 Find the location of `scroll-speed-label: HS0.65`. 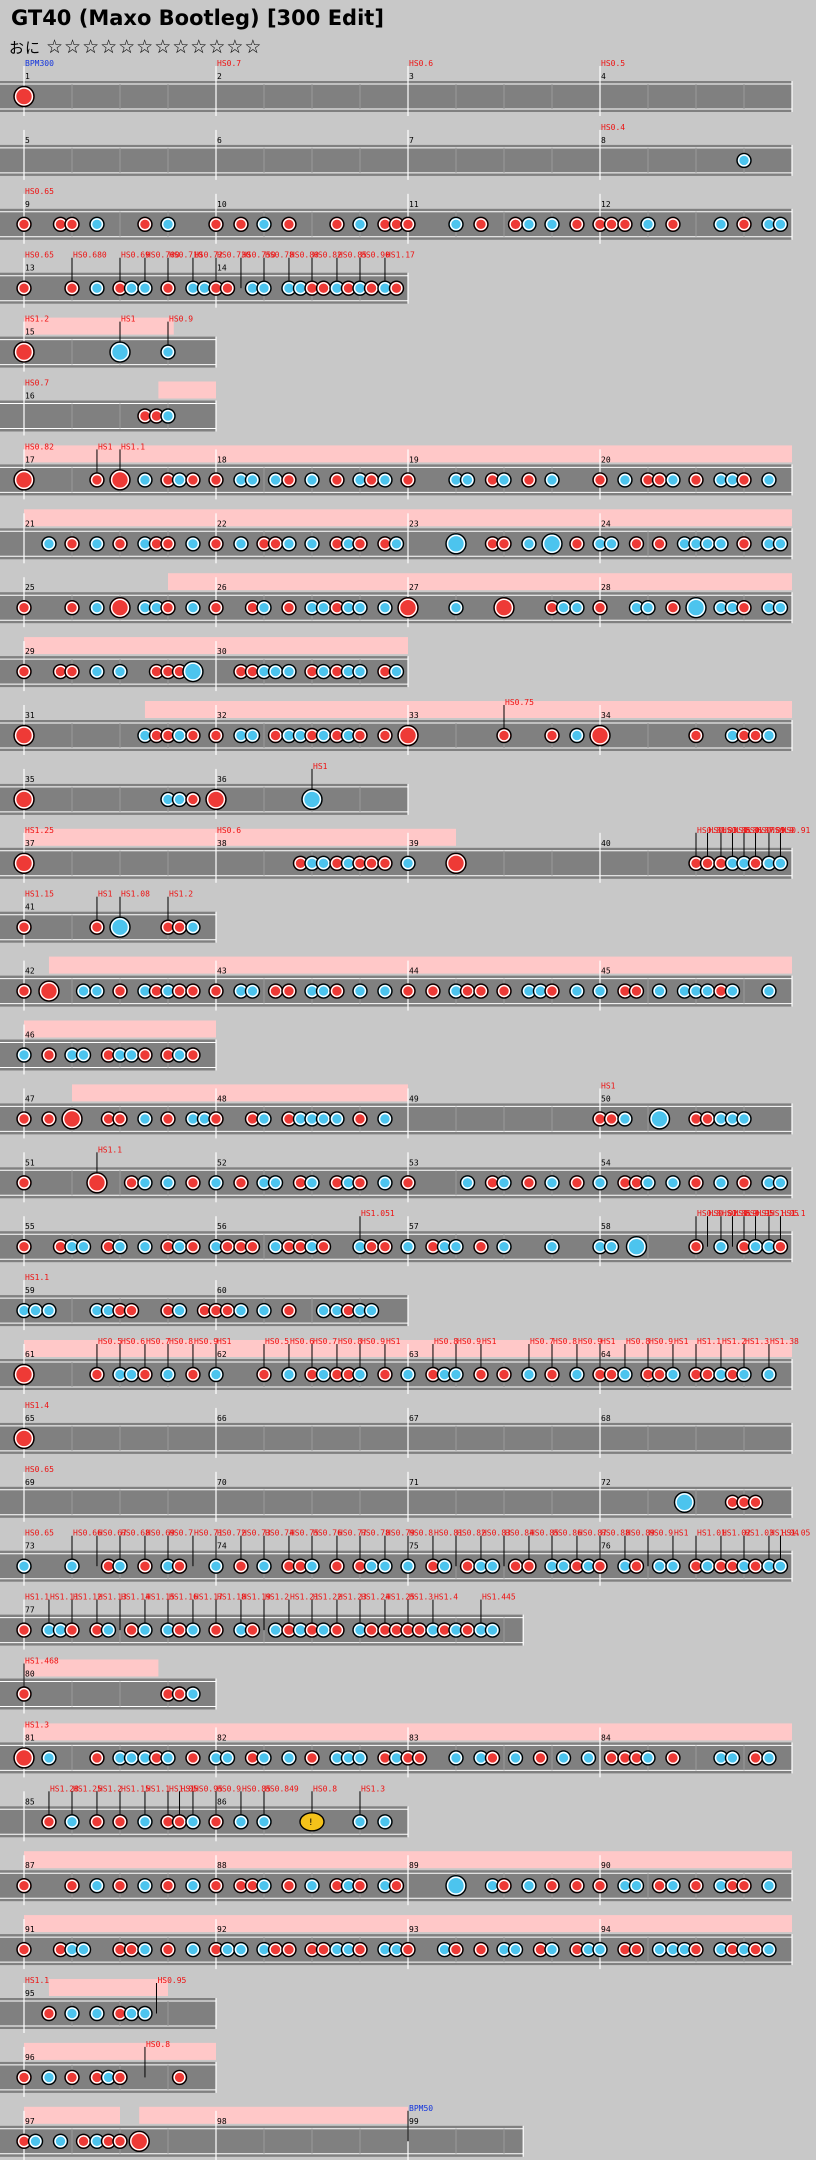

scroll-speed-label: HS0.65 is located at coordinates (39, 255).